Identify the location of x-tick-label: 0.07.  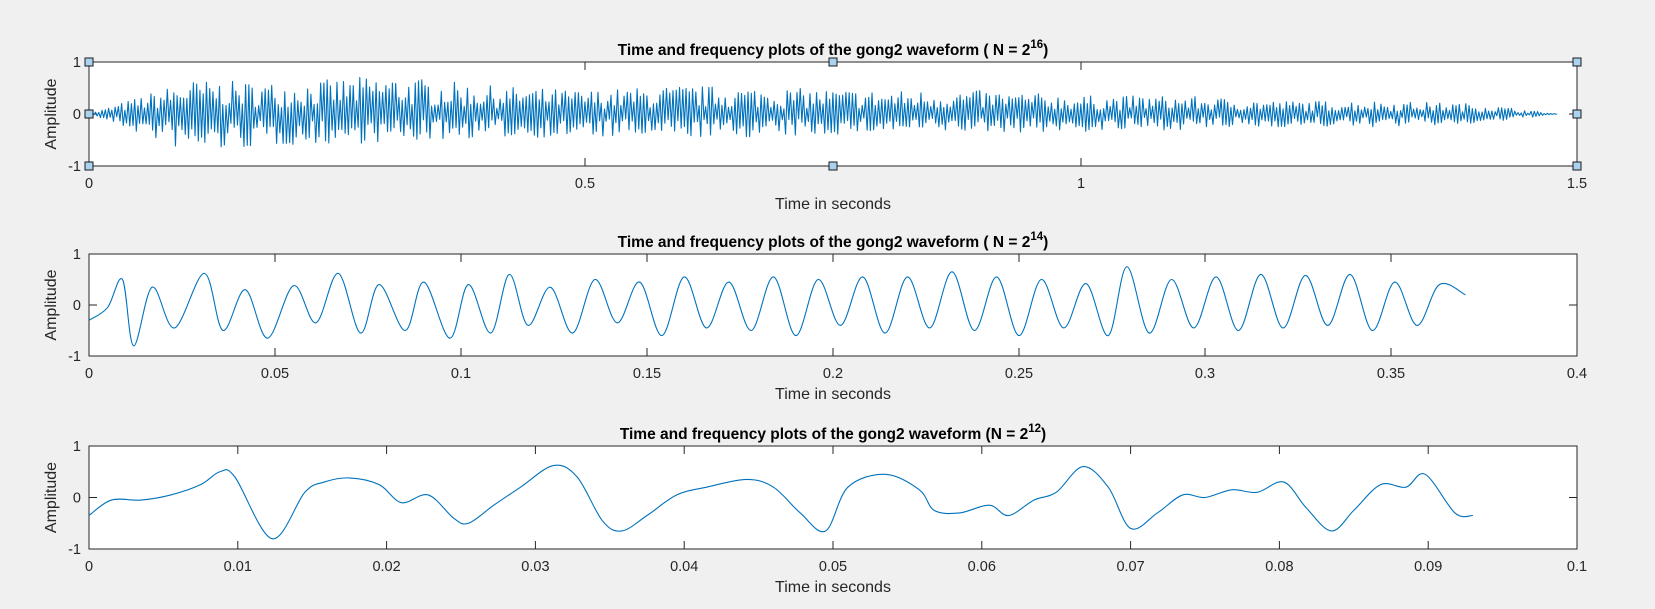
(1130, 567).